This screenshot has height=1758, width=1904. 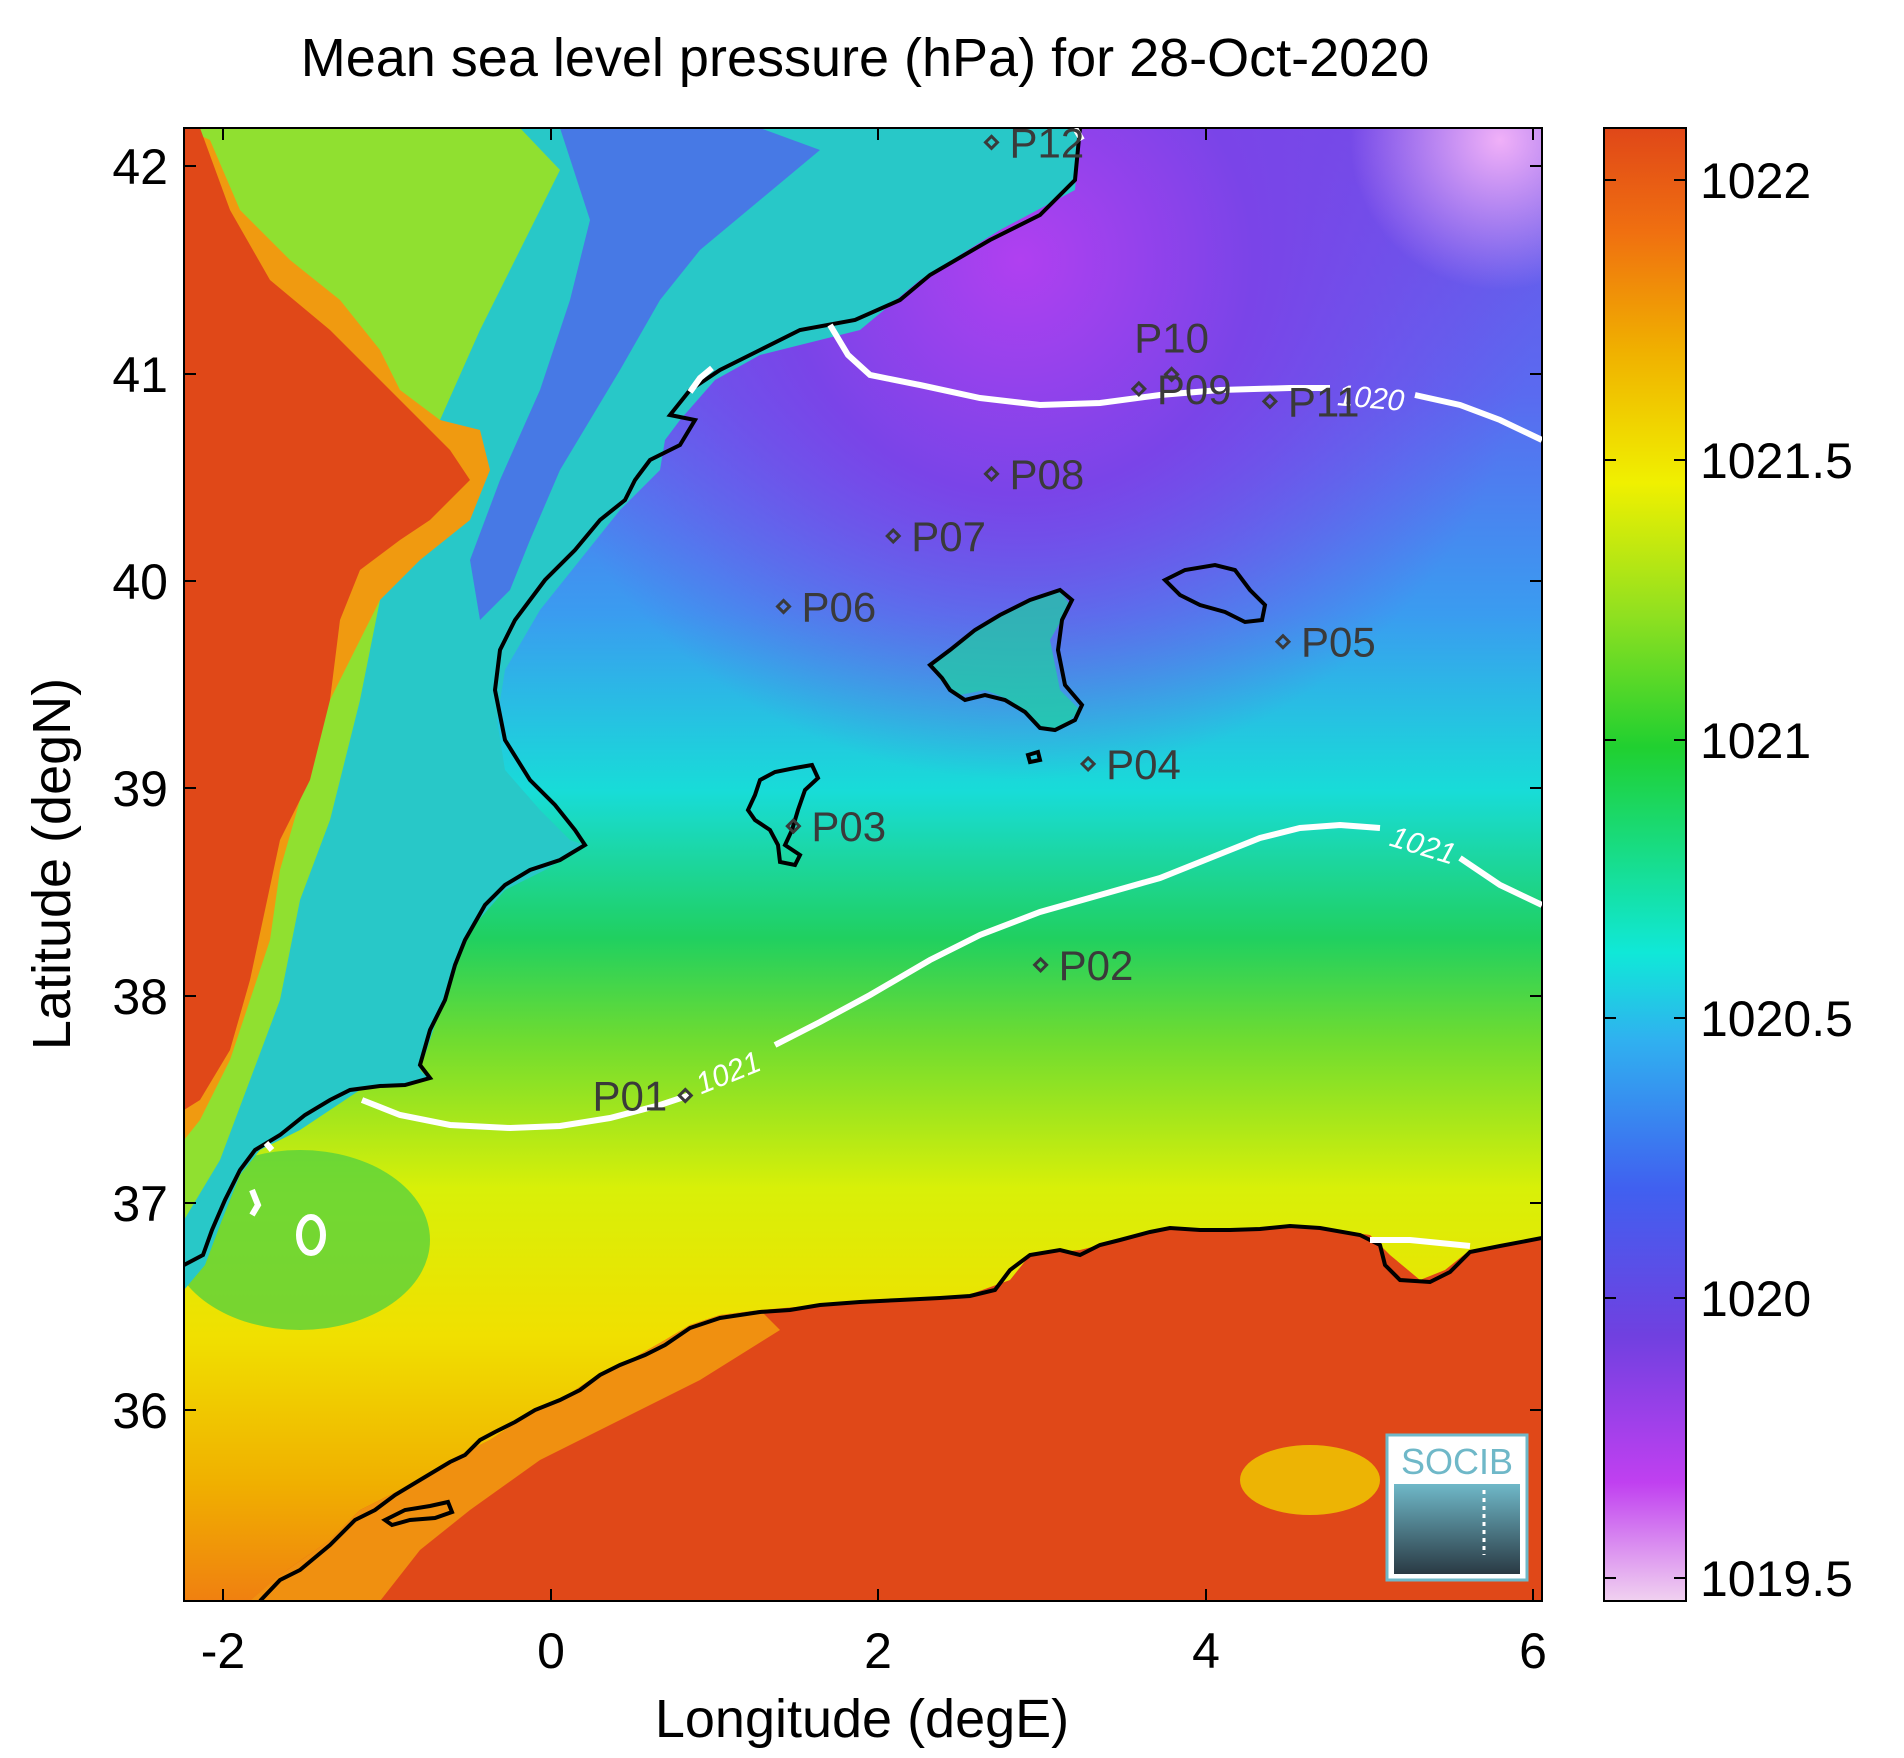 I want to click on y-axis-label: Latitude (degN), so click(x=52, y=864).